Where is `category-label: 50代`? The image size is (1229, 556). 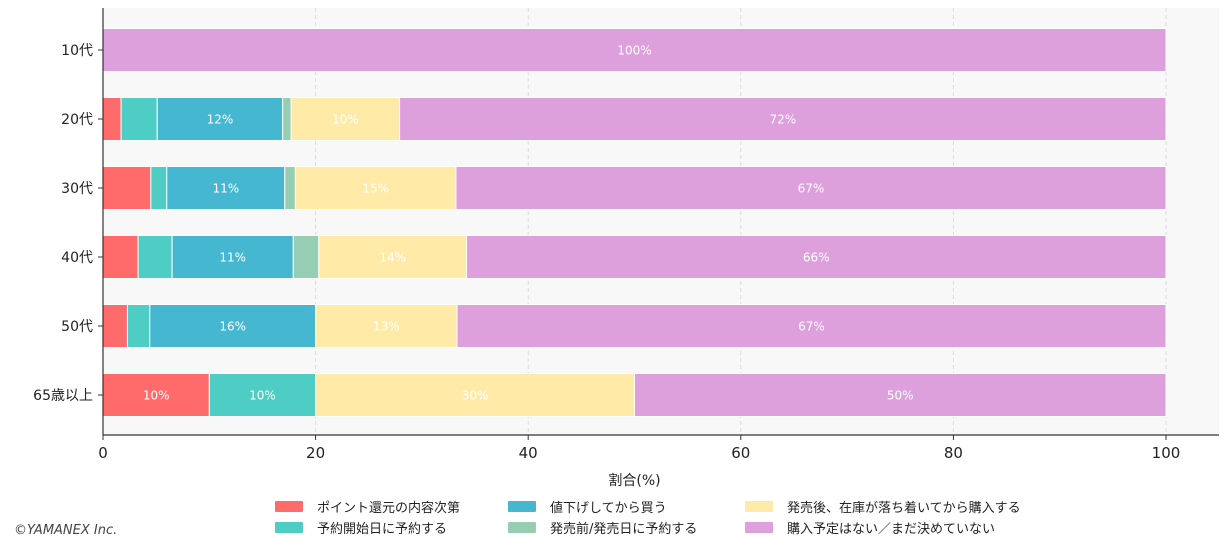
category-label: 50代 is located at coordinates (77, 327).